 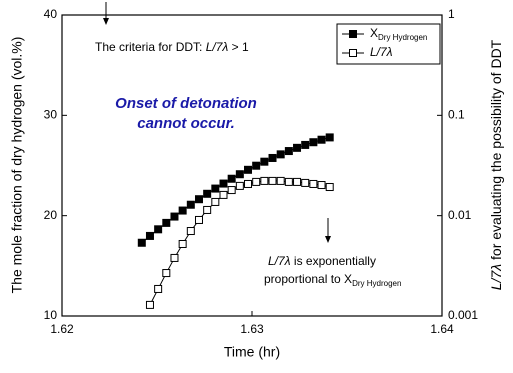 I want to click on y2-tick-label: 1, so click(x=451, y=14).